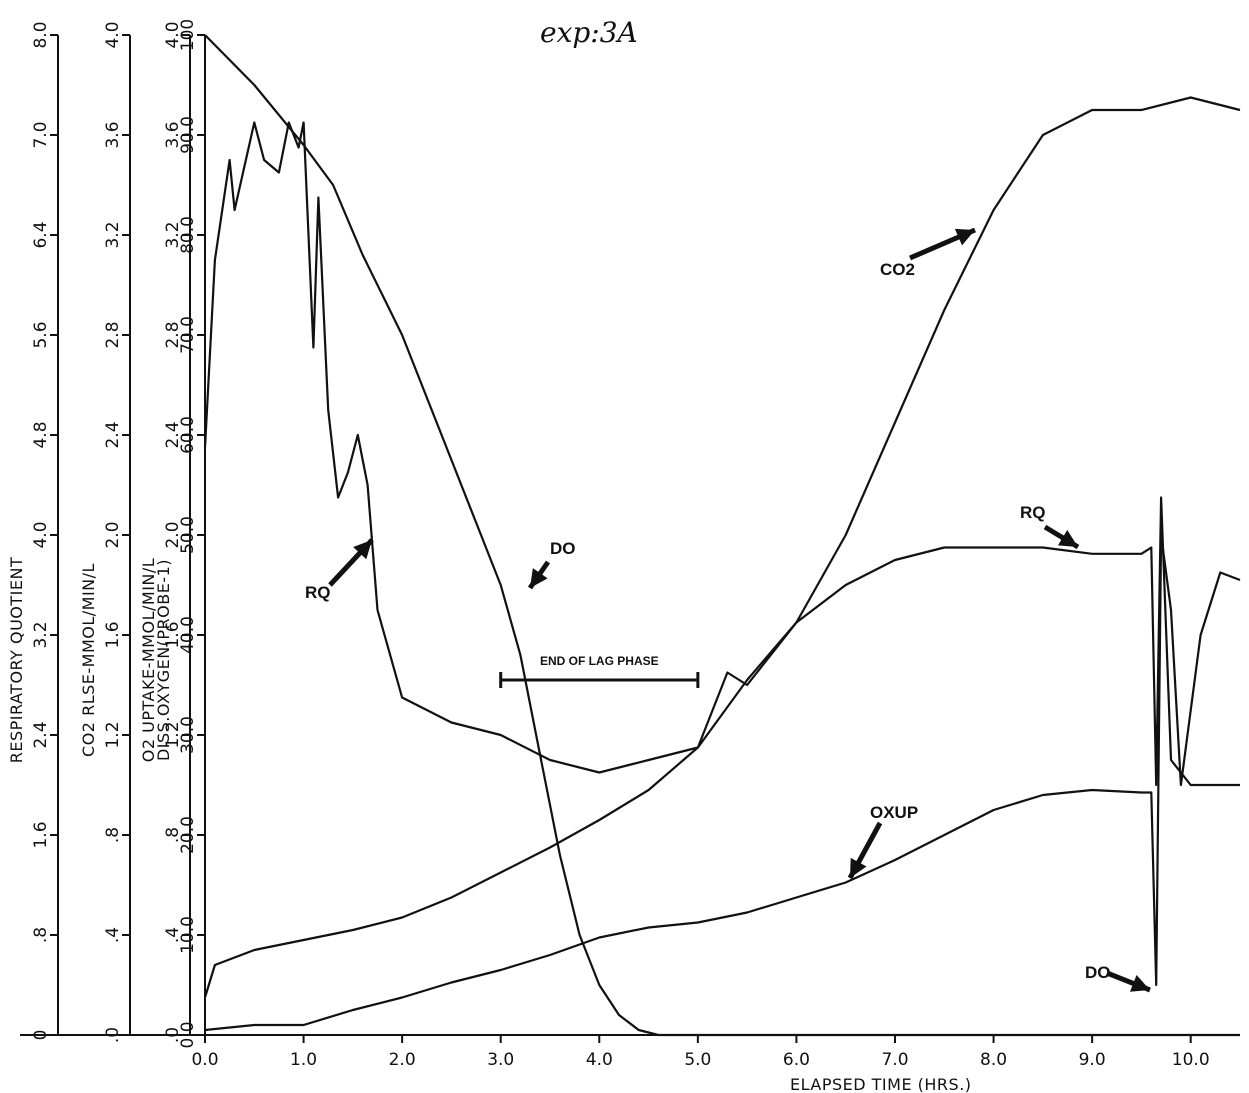 Image resolution: width=1249 pixels, height=1093 pixels. I want to click on x-tick-label: 5.0, so click(697, 1060).